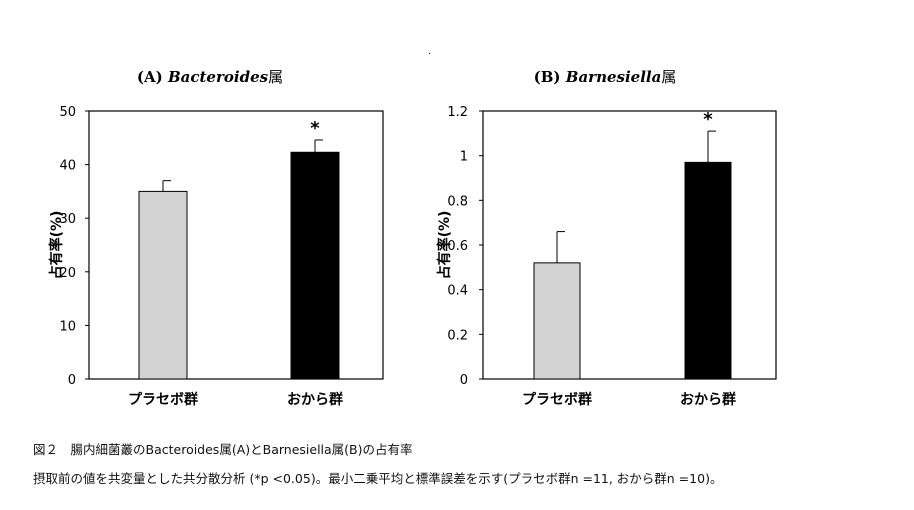  Describe the element at coordinates (464, 380) in the screenshot. I see `chart-b-ytick-label: 0` at that location.